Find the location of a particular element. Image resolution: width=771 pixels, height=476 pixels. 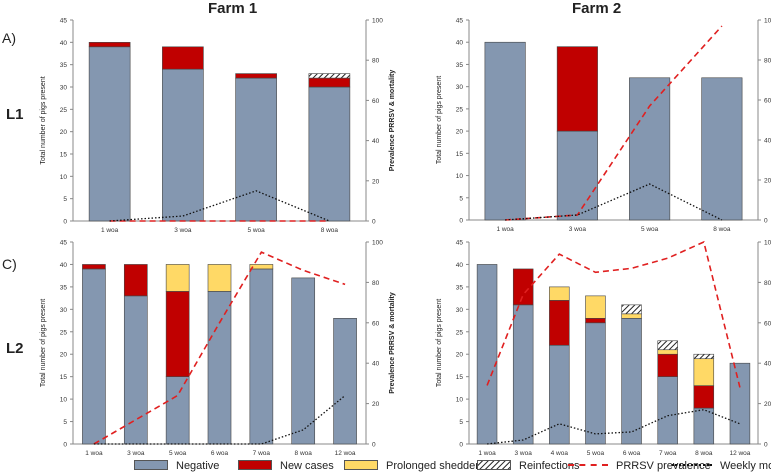

legend-prolonged-label: Prolonged shedders is located at coordinates (435, 466).